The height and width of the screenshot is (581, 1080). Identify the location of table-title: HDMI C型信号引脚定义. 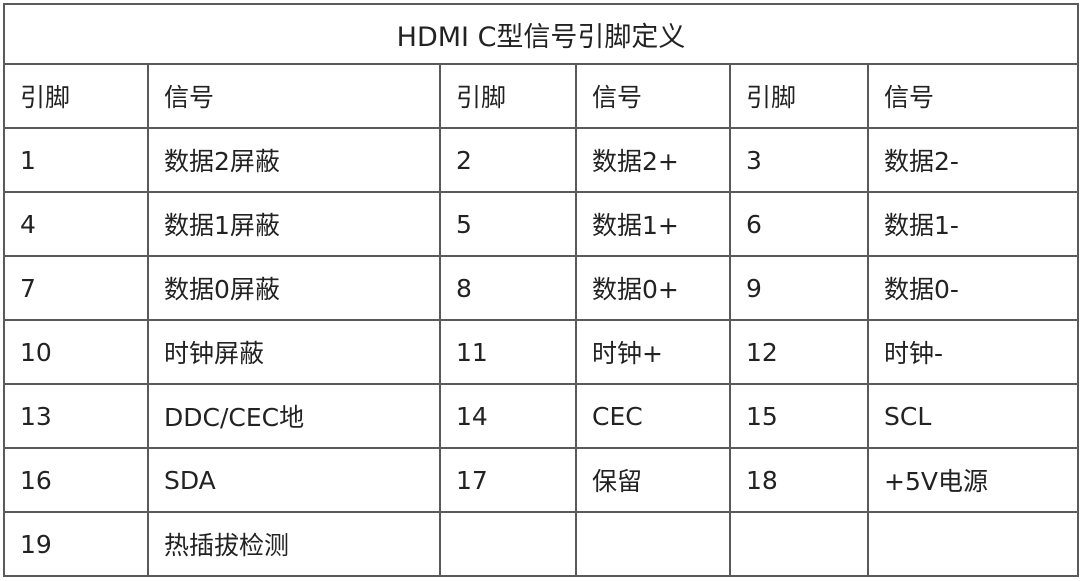
(541, 34).